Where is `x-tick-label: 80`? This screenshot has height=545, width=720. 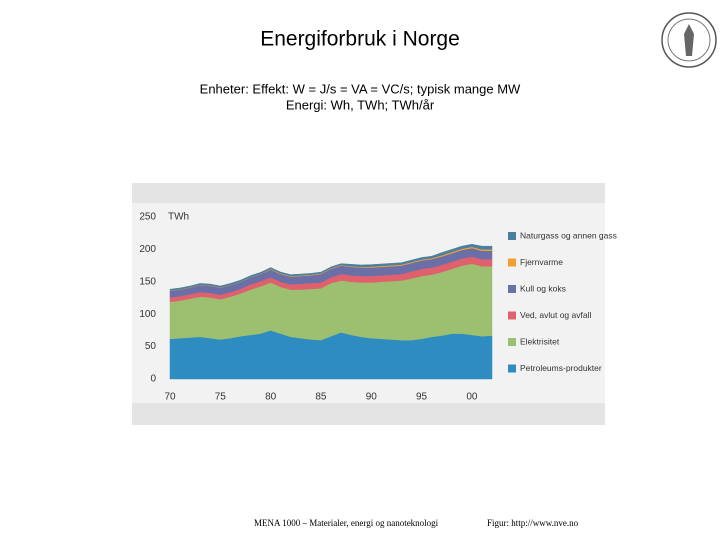
x-tick-label: 80 is located at coordinates (271, 397).